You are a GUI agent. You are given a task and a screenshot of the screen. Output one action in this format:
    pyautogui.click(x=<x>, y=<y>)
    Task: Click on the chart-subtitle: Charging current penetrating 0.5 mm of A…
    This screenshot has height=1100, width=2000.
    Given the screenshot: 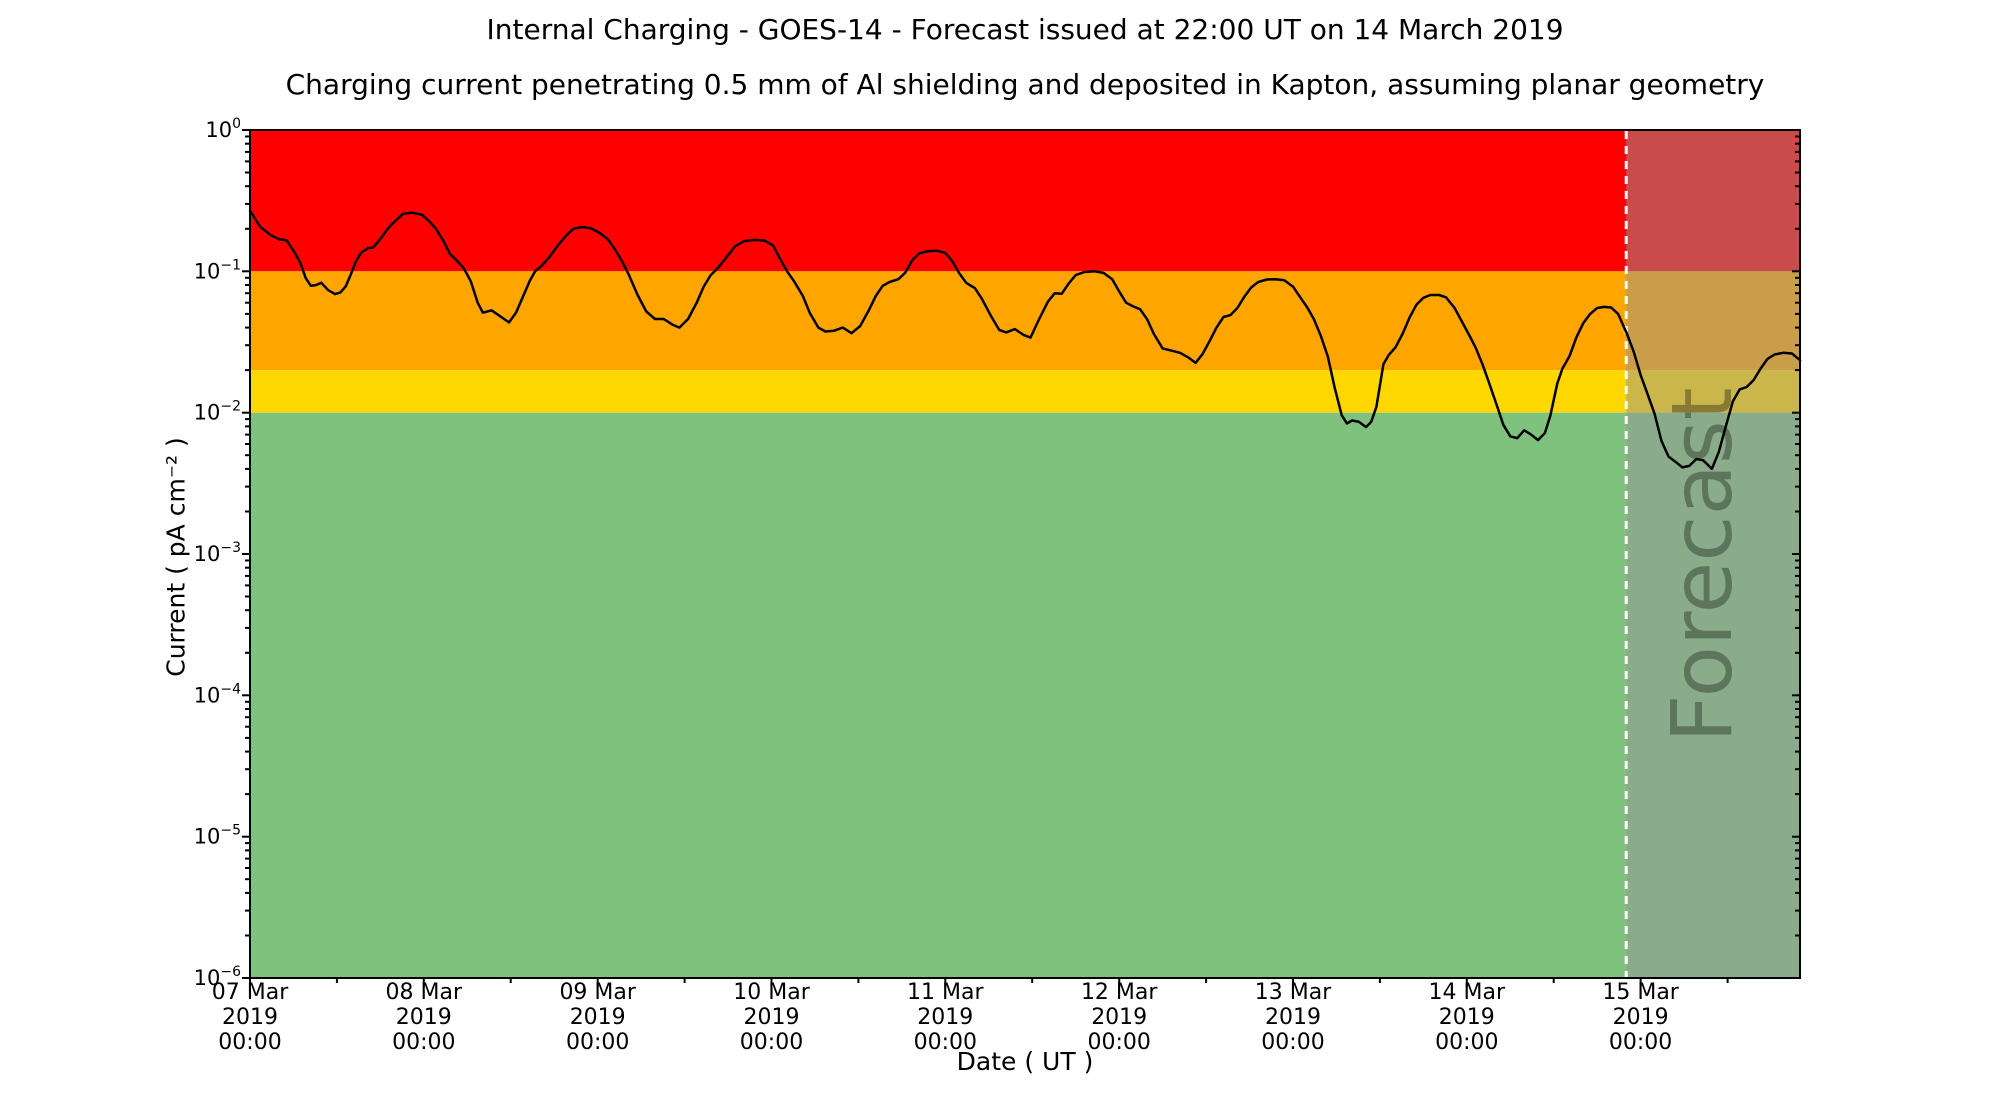 What is the action you would take?
    pyautogui.click(x=1025, y=84)
    